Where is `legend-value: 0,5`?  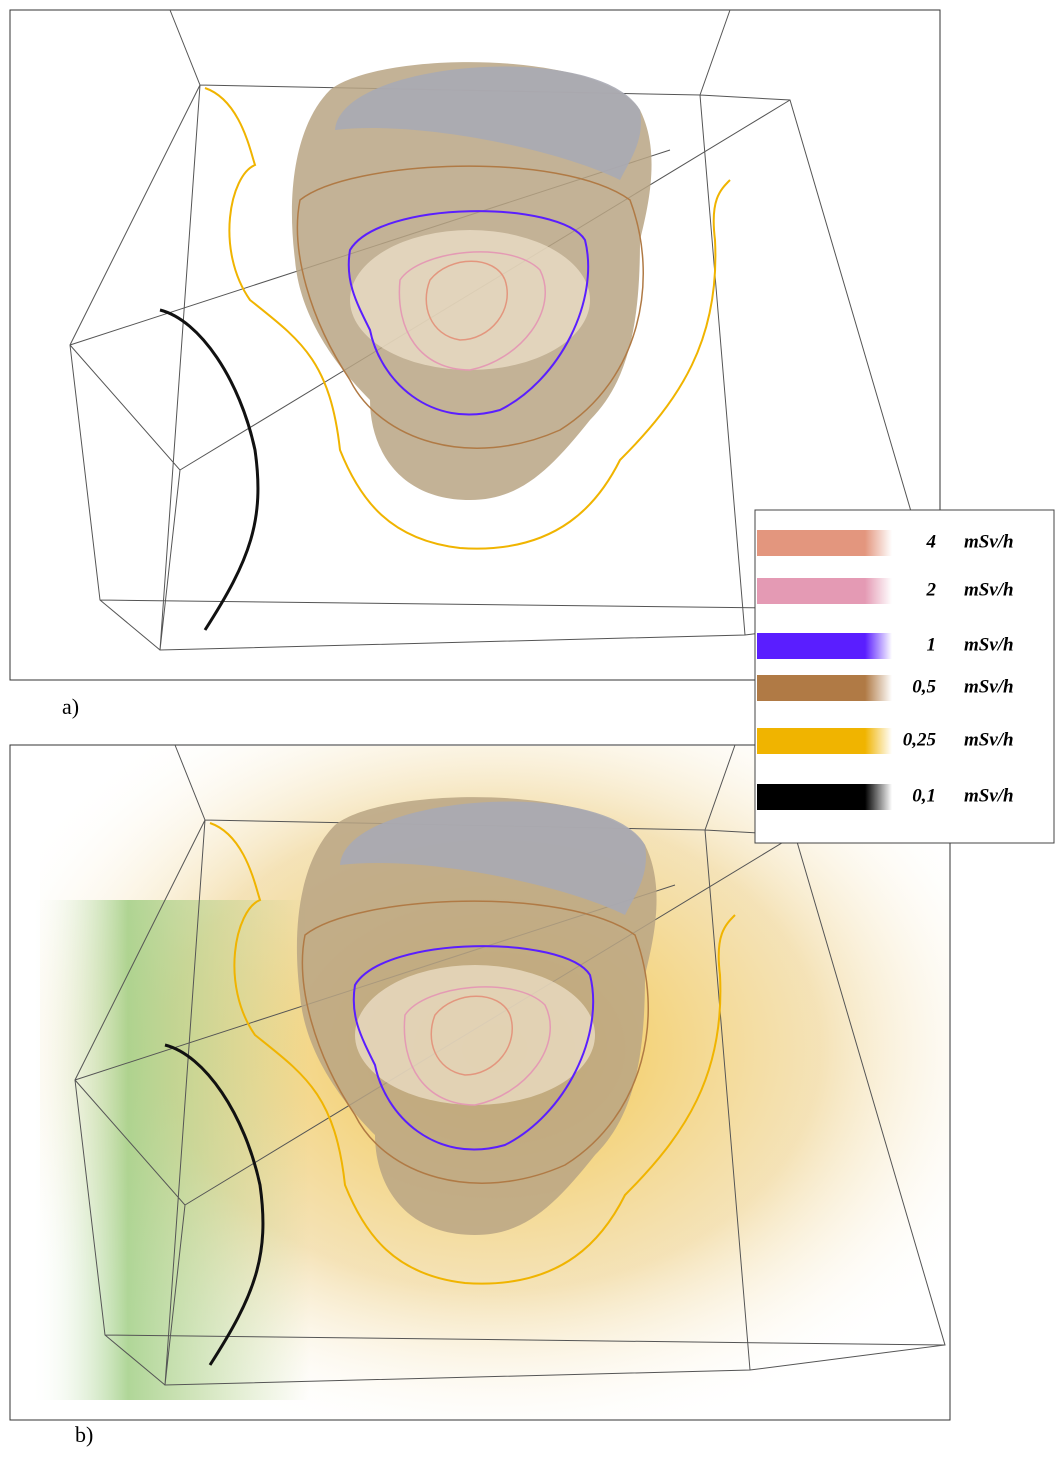
legend-value: 0,5 is located at coordinates (924, 686).